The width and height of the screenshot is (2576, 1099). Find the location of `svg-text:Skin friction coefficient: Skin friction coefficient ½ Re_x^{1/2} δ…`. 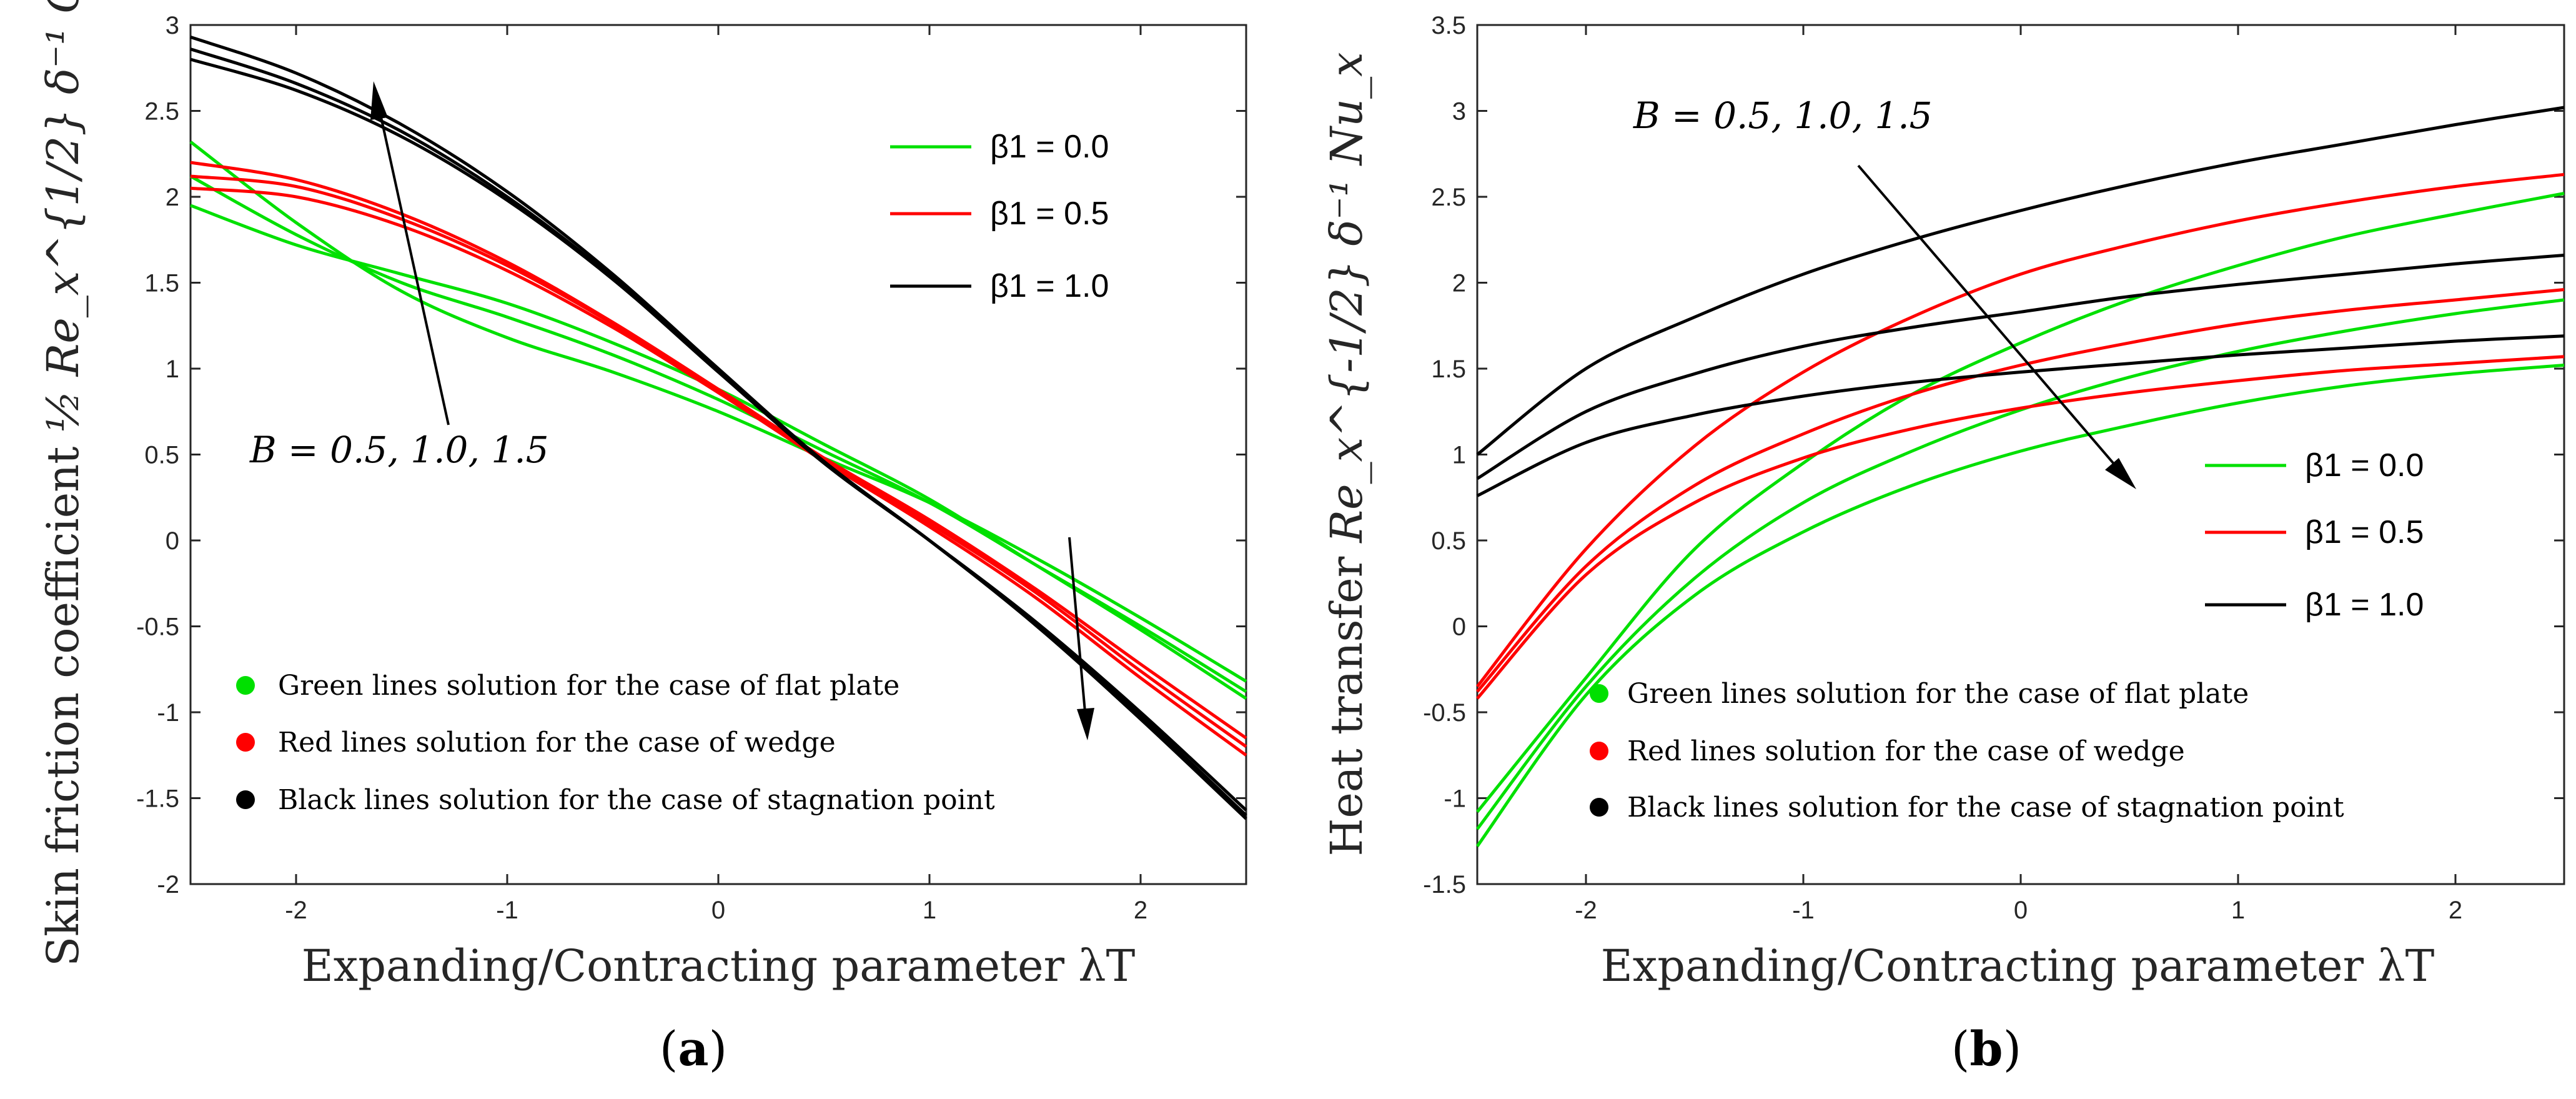

svg-text:Skin friction coefficient: Skin friction coefficient ½ Re_x^{1/2} δ… is located at coordinates (63, 483).